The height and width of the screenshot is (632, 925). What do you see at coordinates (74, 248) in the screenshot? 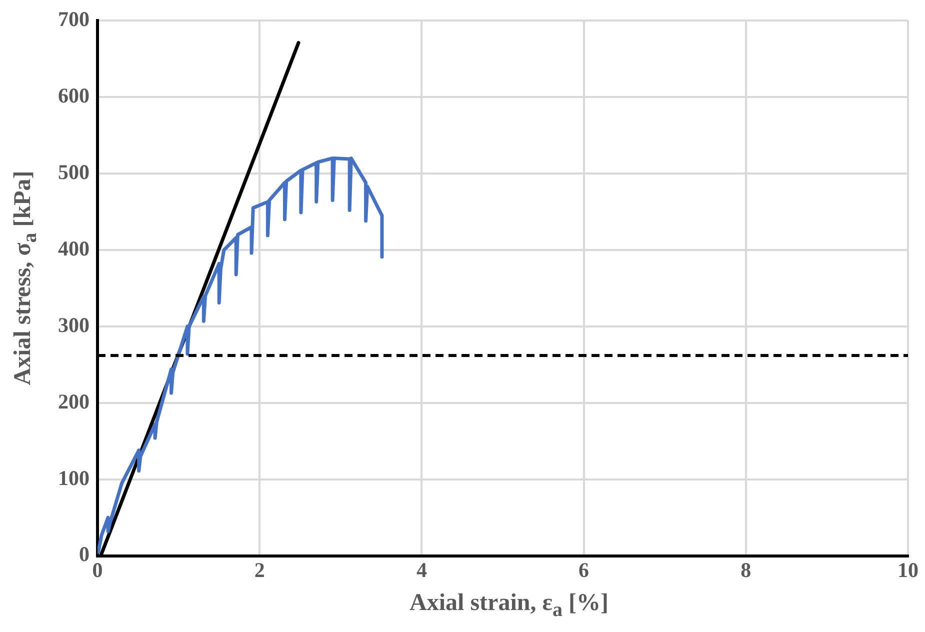
I see `y-tick-label: 400` at bounding box center [74, 248].